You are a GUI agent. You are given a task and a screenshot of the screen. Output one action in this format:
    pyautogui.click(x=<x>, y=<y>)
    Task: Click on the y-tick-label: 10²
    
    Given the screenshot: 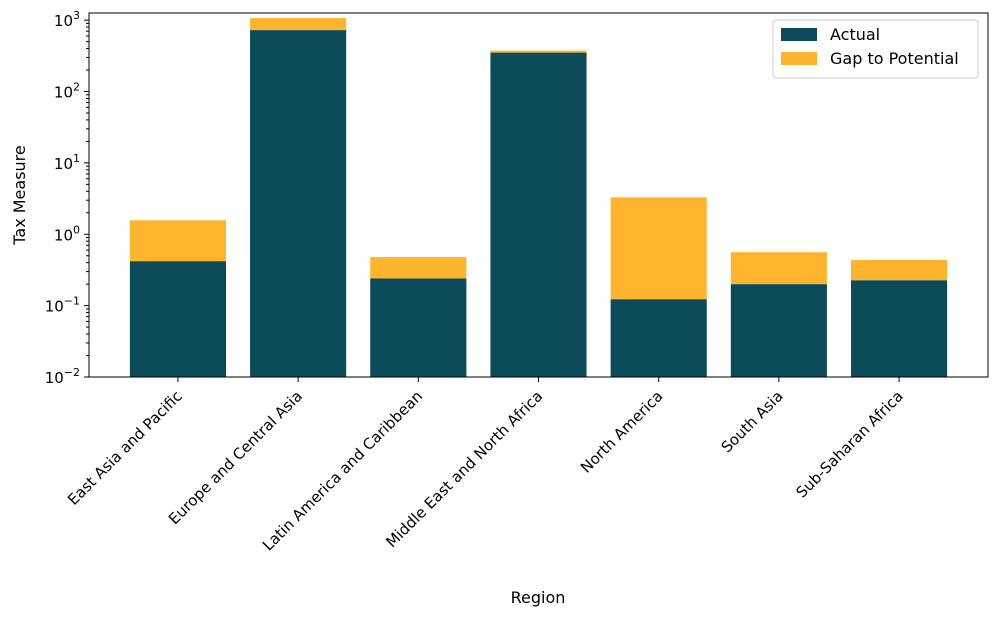 What is the action you would take?
    pyautogui.click(x=67, y=91)
    